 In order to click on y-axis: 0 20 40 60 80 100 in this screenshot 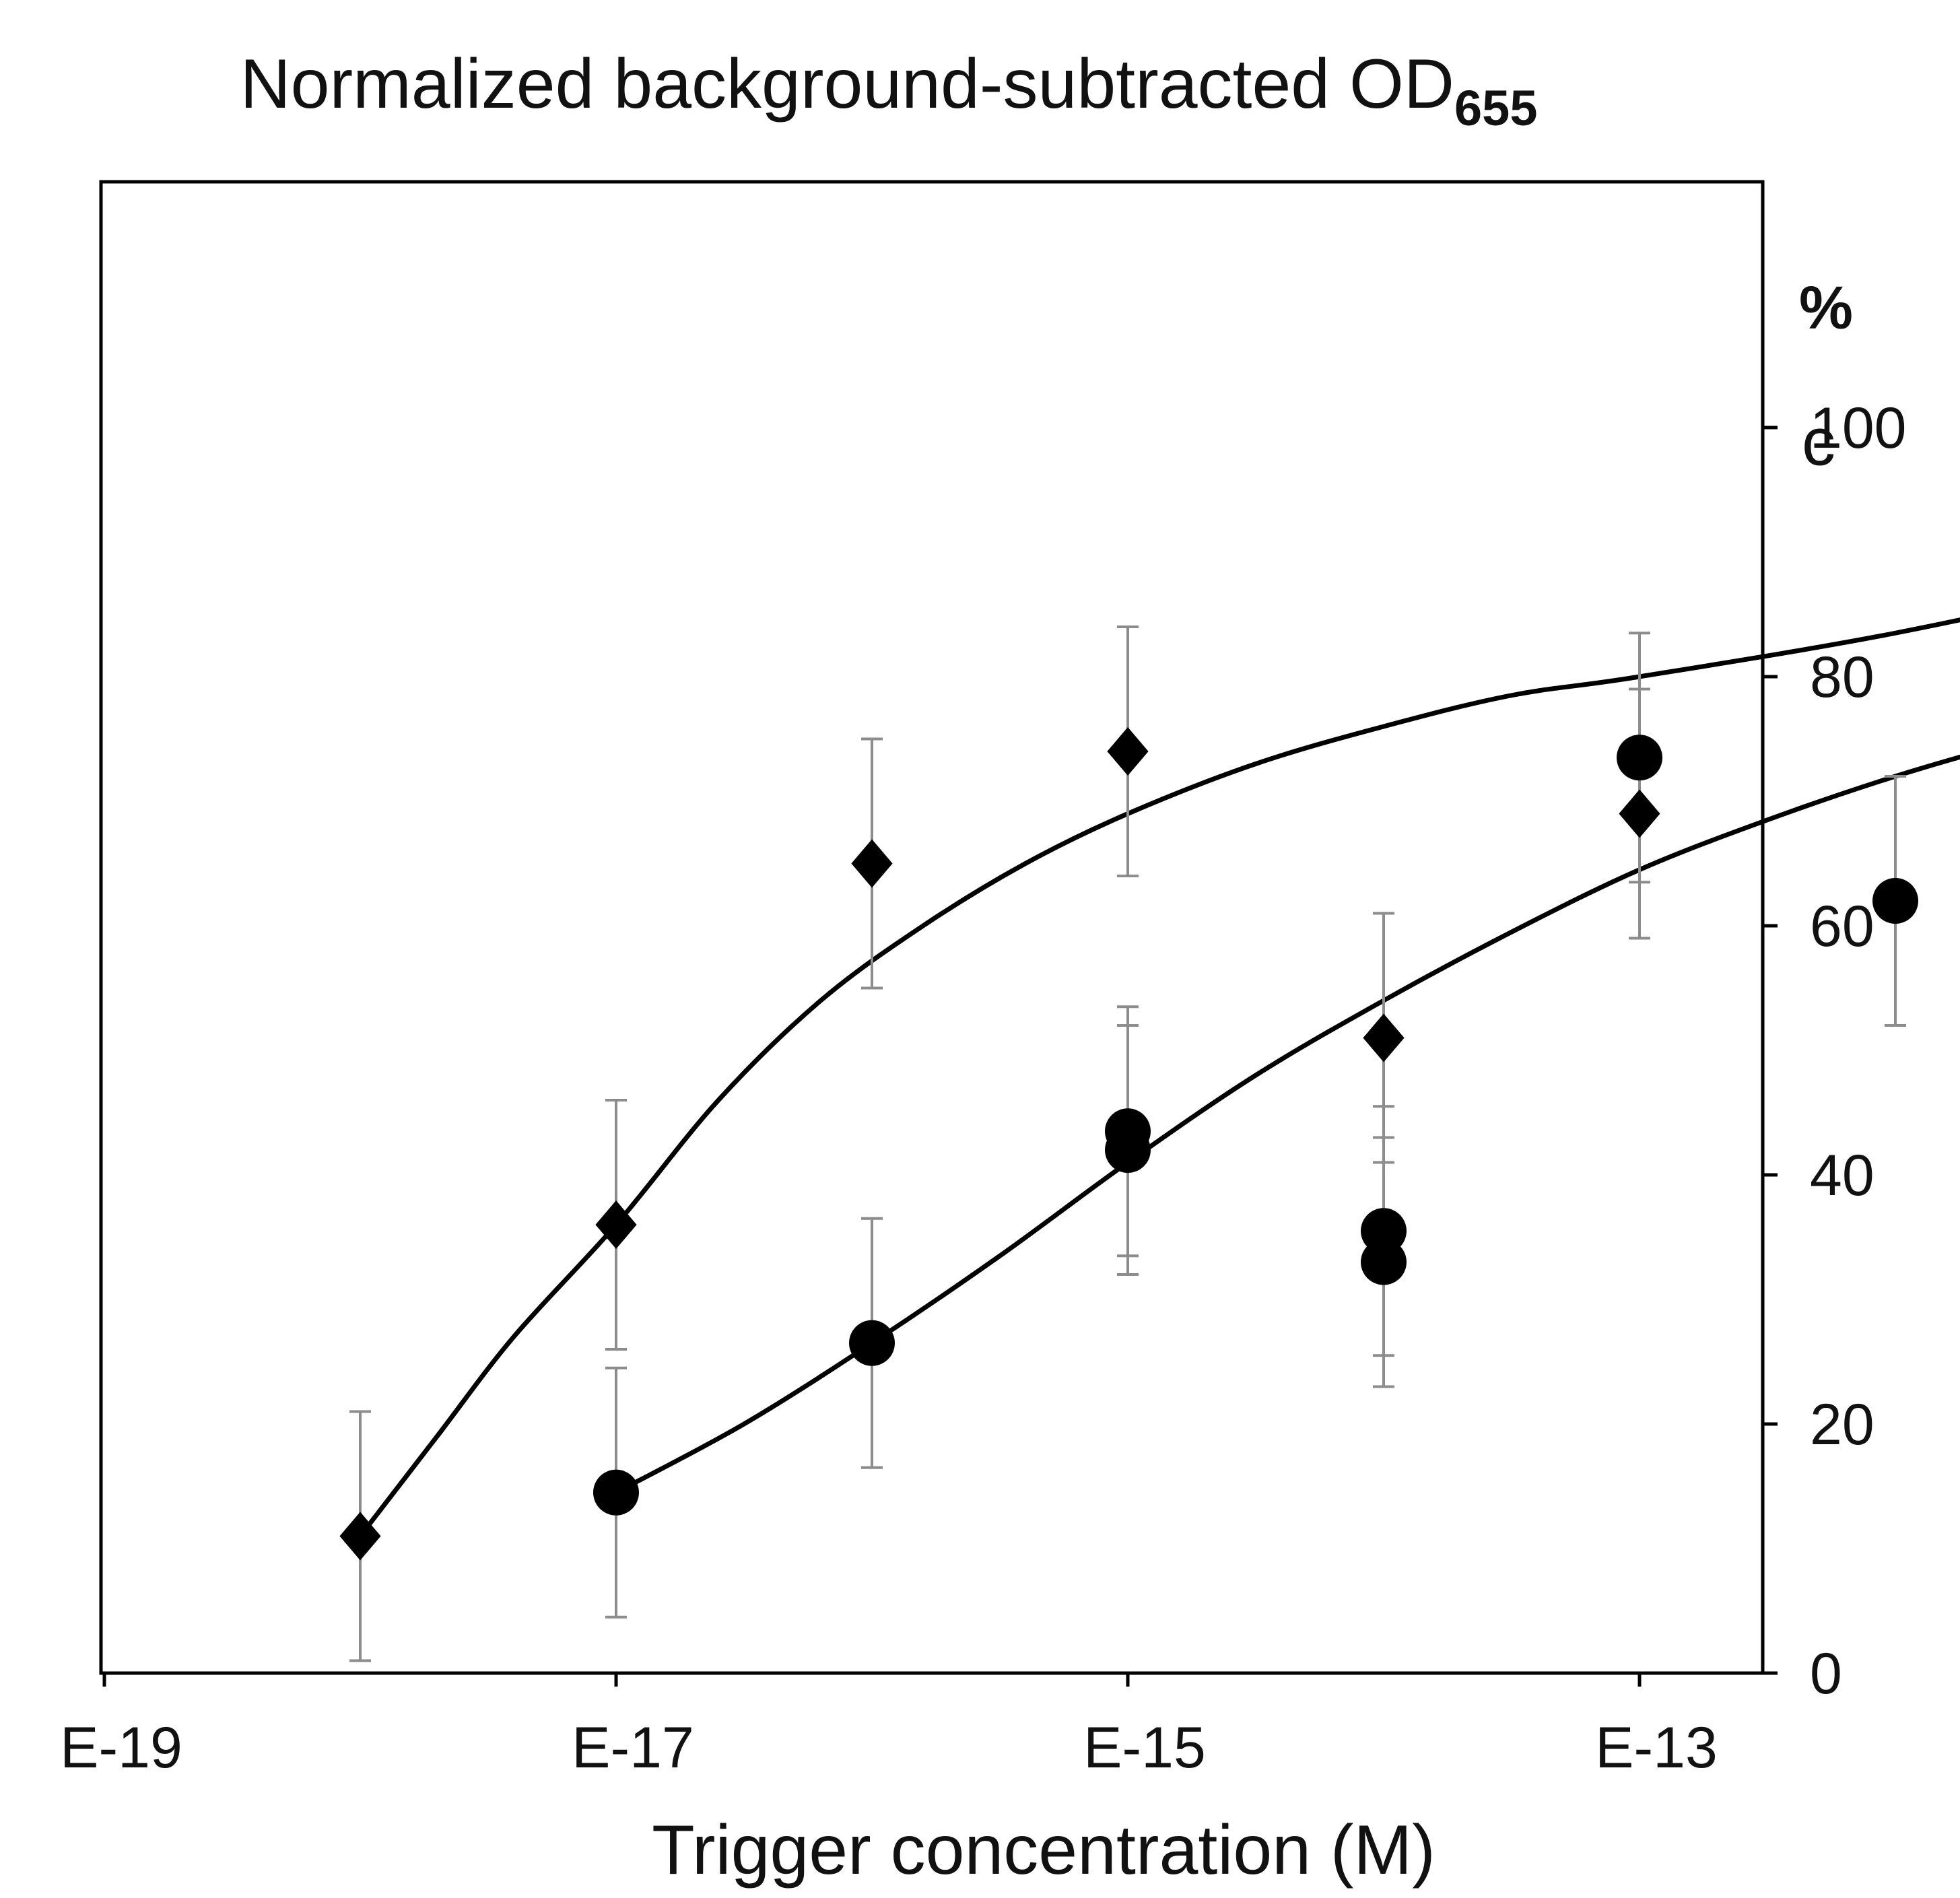, I will do `click(1835, 1051)`.